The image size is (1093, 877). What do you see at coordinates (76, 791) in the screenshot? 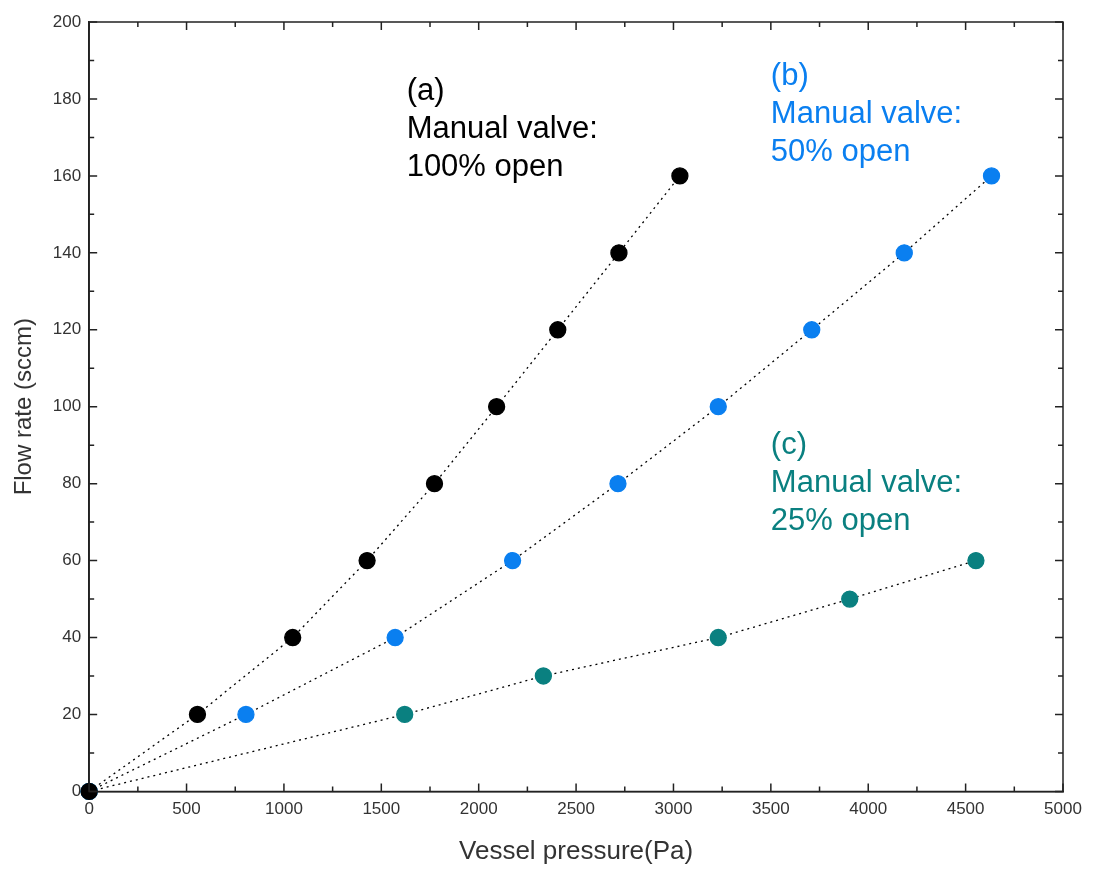
I see `y-tick-label: 0` at bounding box center [76, 791].